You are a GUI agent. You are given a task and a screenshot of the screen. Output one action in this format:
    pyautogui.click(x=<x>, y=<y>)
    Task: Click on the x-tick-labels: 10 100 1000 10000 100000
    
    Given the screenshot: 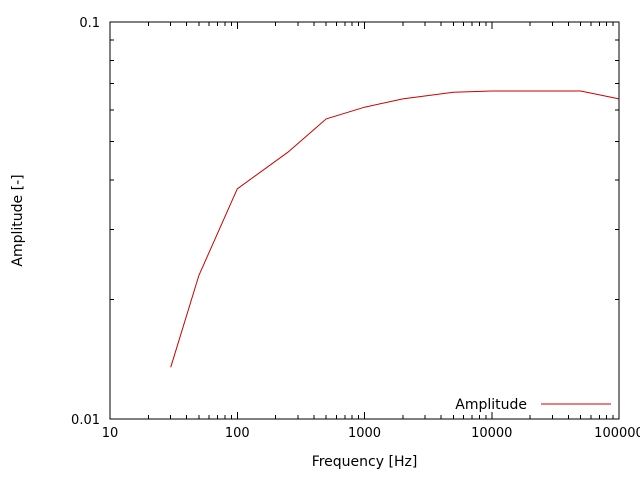 What is the action you would take?
    pyautogui.click(x=371, y=433)
    